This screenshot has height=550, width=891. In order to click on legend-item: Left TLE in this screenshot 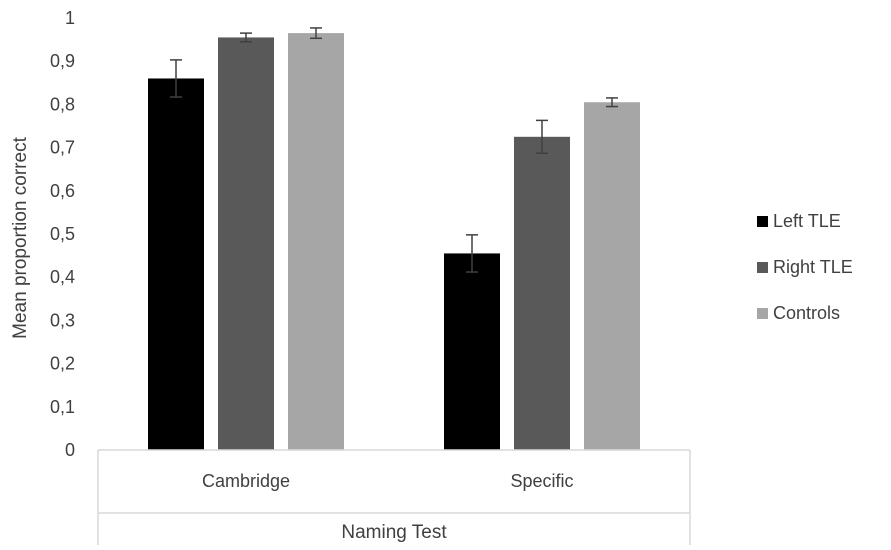, I will do `click(799, 221)`.